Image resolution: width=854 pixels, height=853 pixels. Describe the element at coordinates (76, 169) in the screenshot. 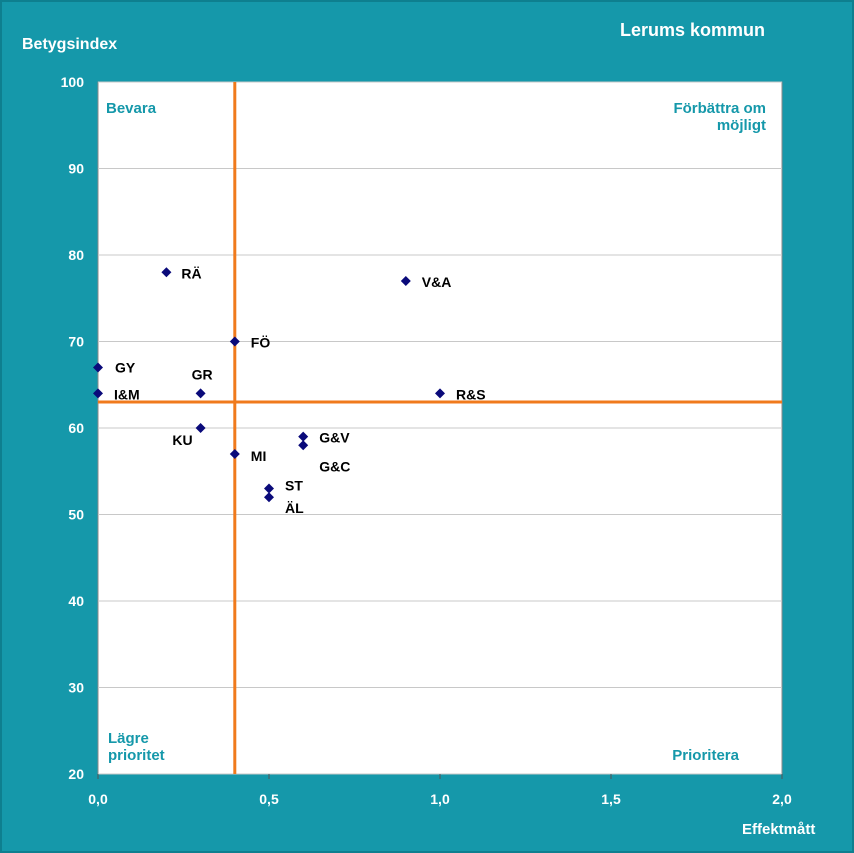

I see `y-tick-label: 90` at that location.